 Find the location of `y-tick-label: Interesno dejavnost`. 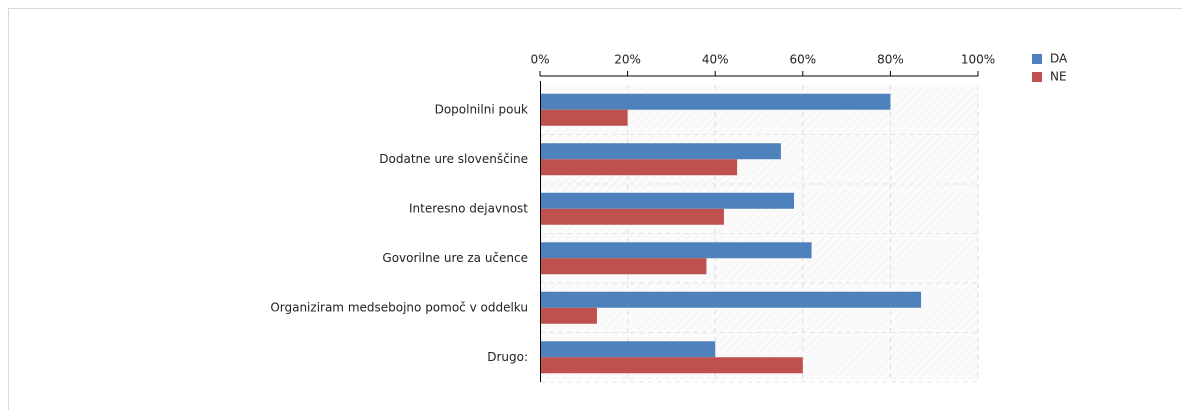

y-tick-label: Interesno dejavnost is located at coordinates (468, 208).